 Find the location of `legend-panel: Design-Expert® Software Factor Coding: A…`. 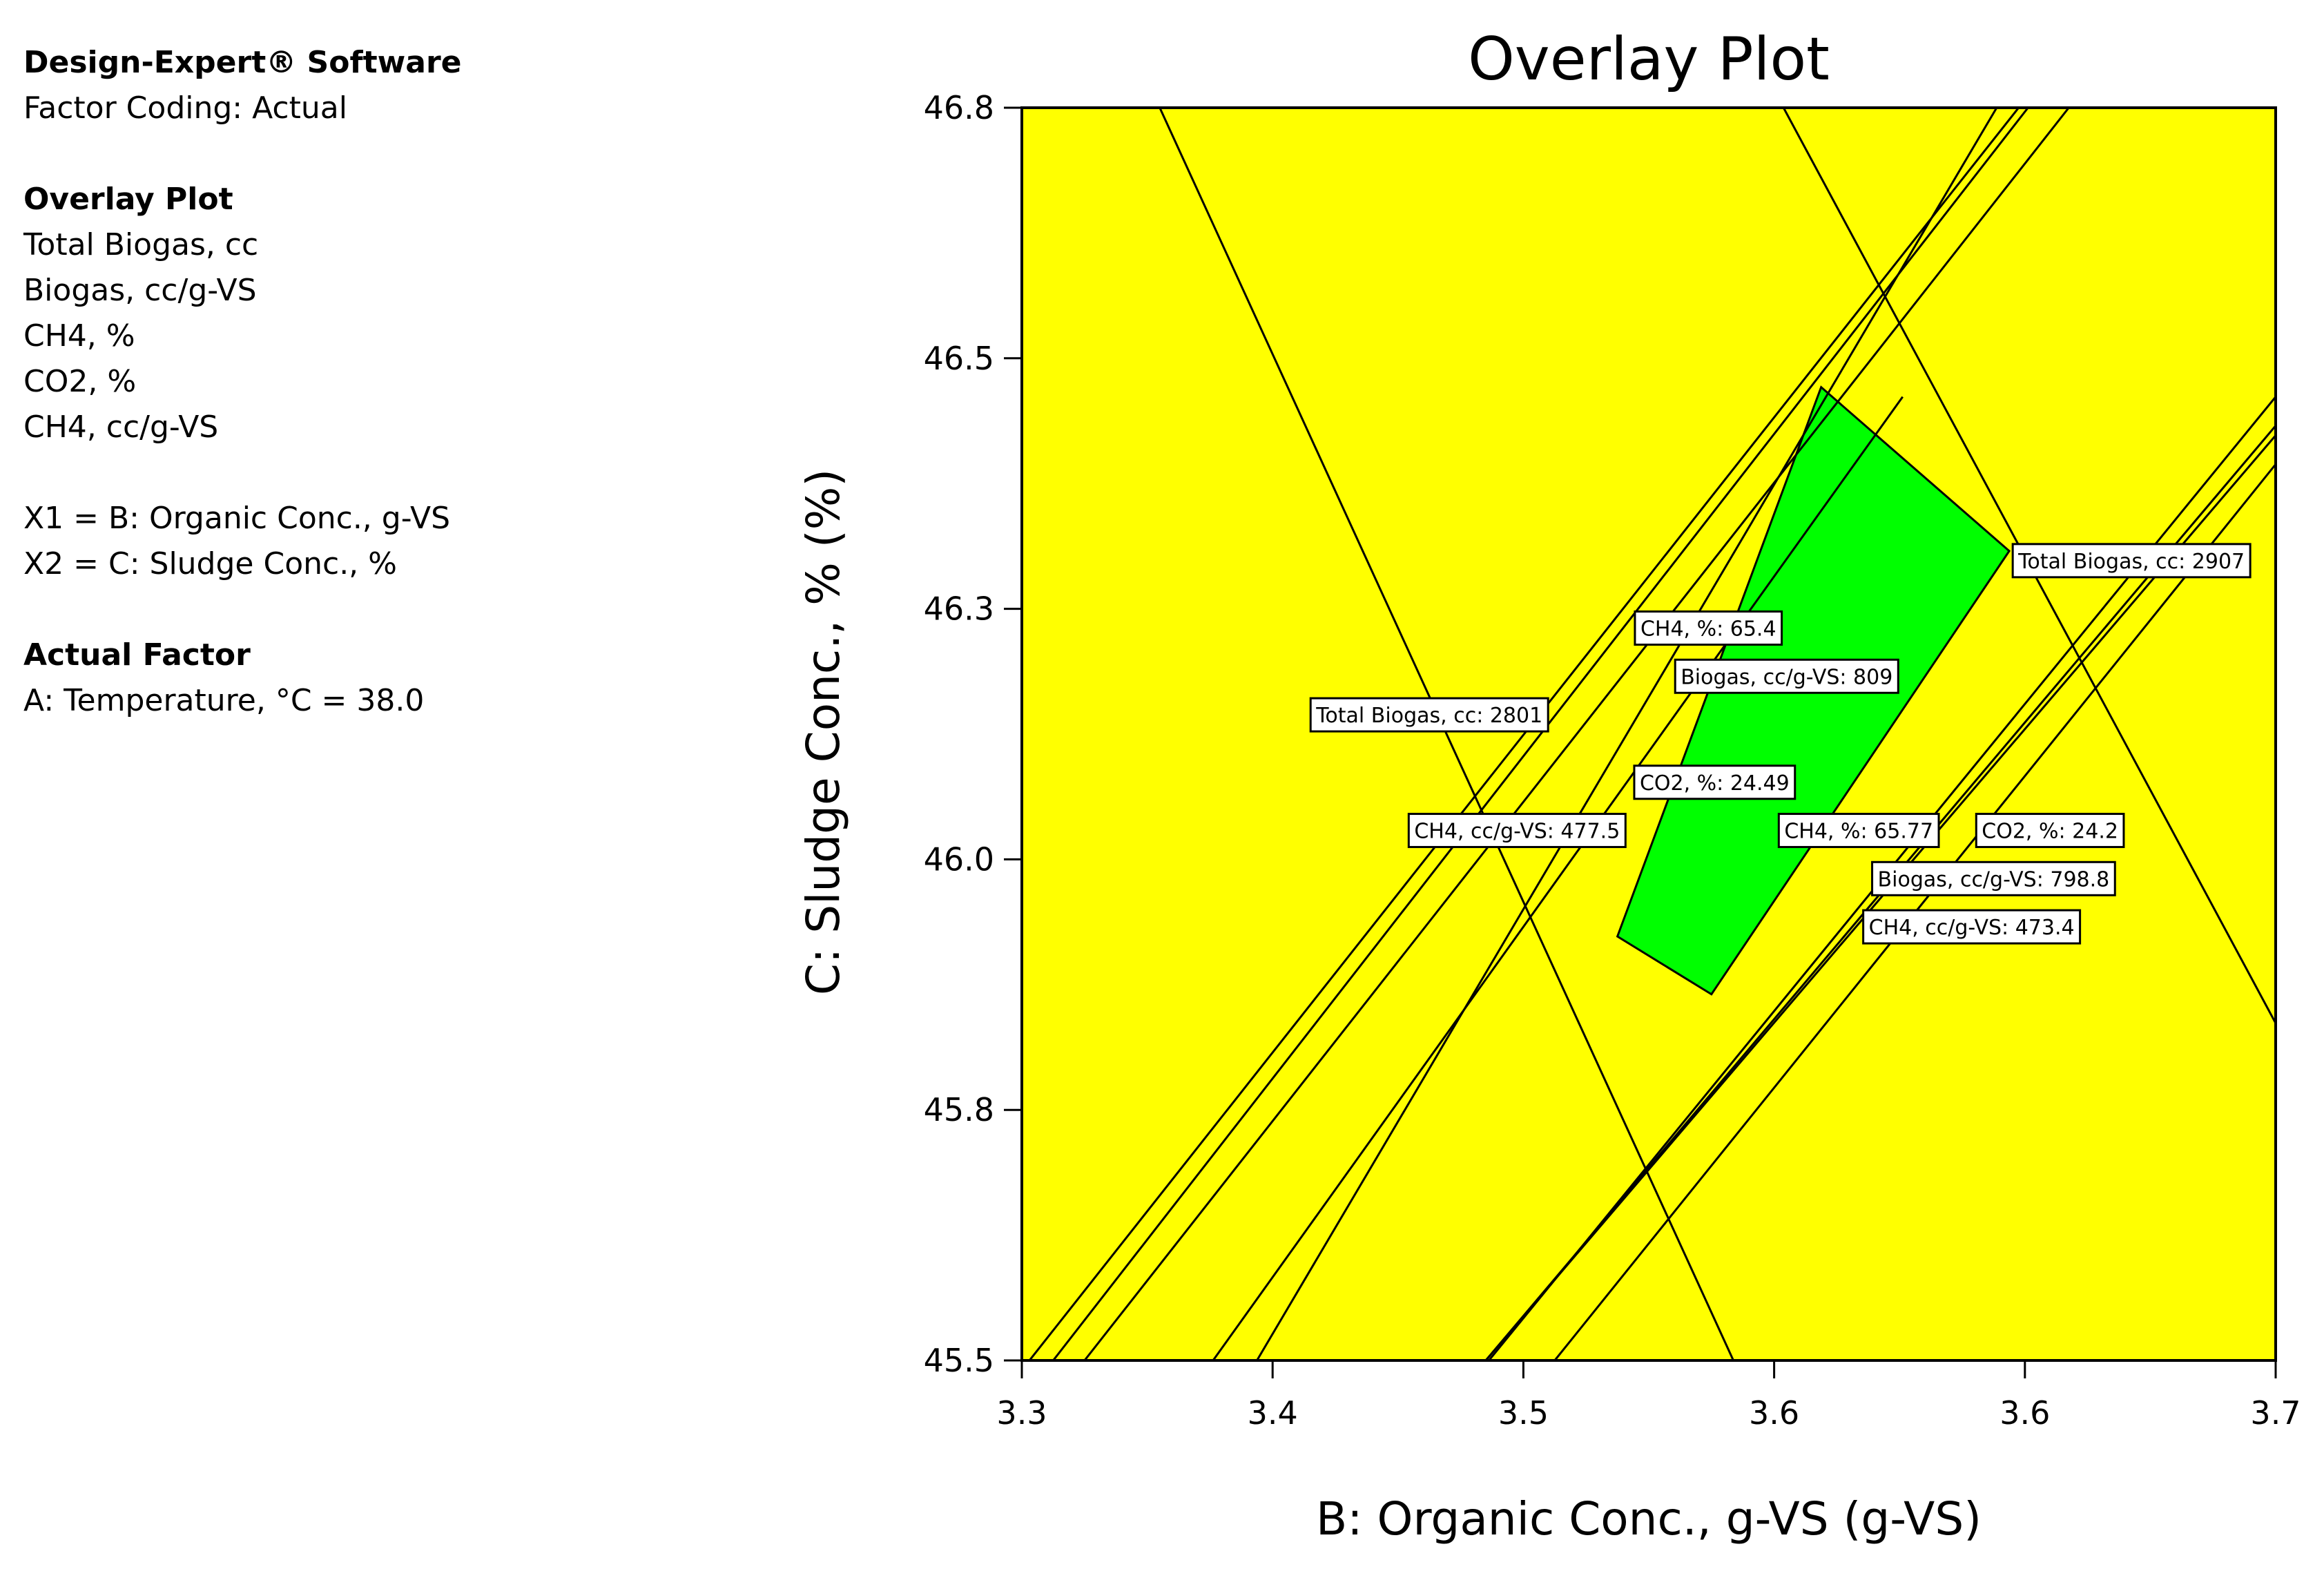

legend-panel: Design-Expert® Software Factor Coding: A… is located at coordinates (368, 382).